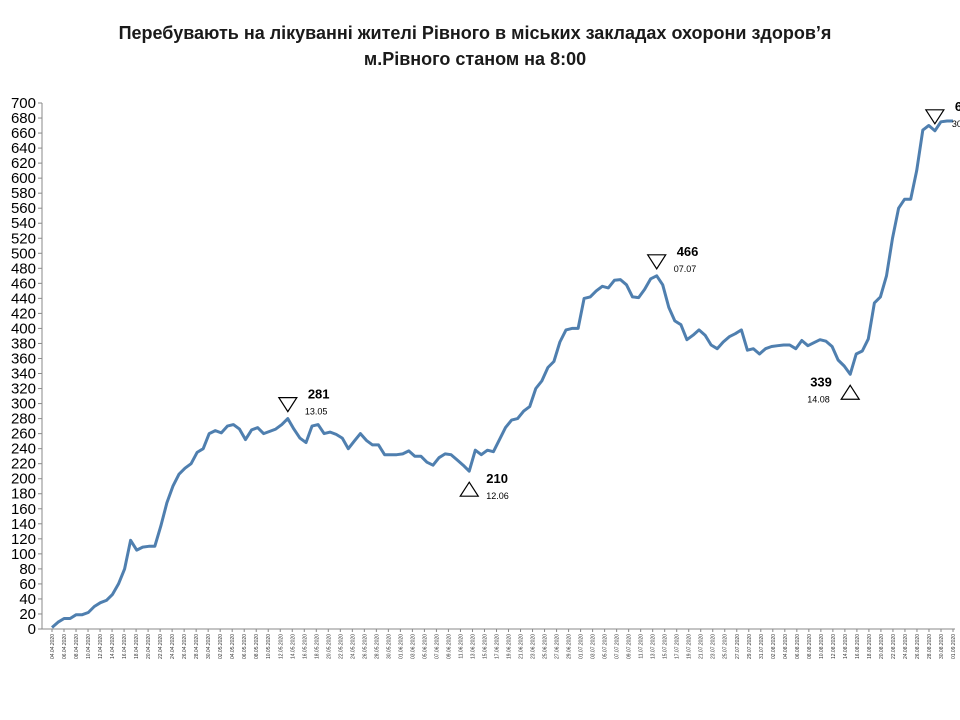 The image size is (960, 720). Describe the element at coordinates (461, 646) in the screenshot. I see `x-tick-label: 11.06.2020` at that location.